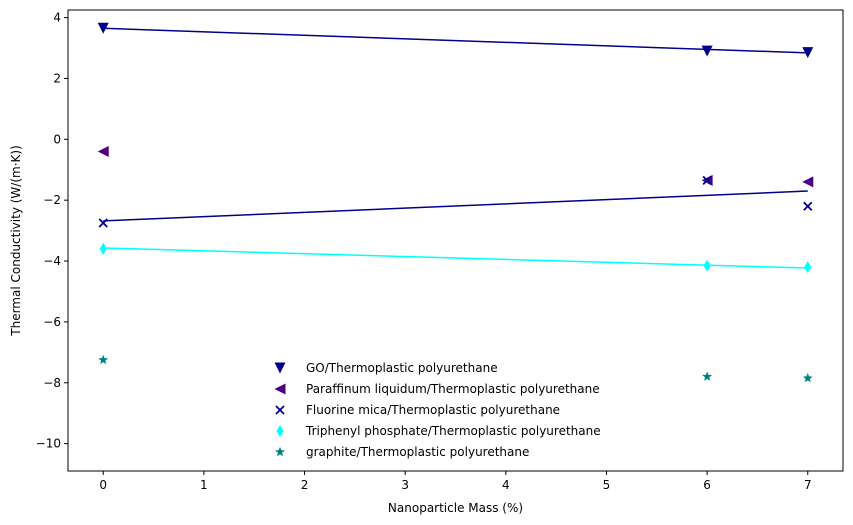 Image resolution: width=853 pixels, height=525 pixels. Describe the element at coordinates (103, 485) in the screenshot. I see `x-tick-label: 0` at that location.